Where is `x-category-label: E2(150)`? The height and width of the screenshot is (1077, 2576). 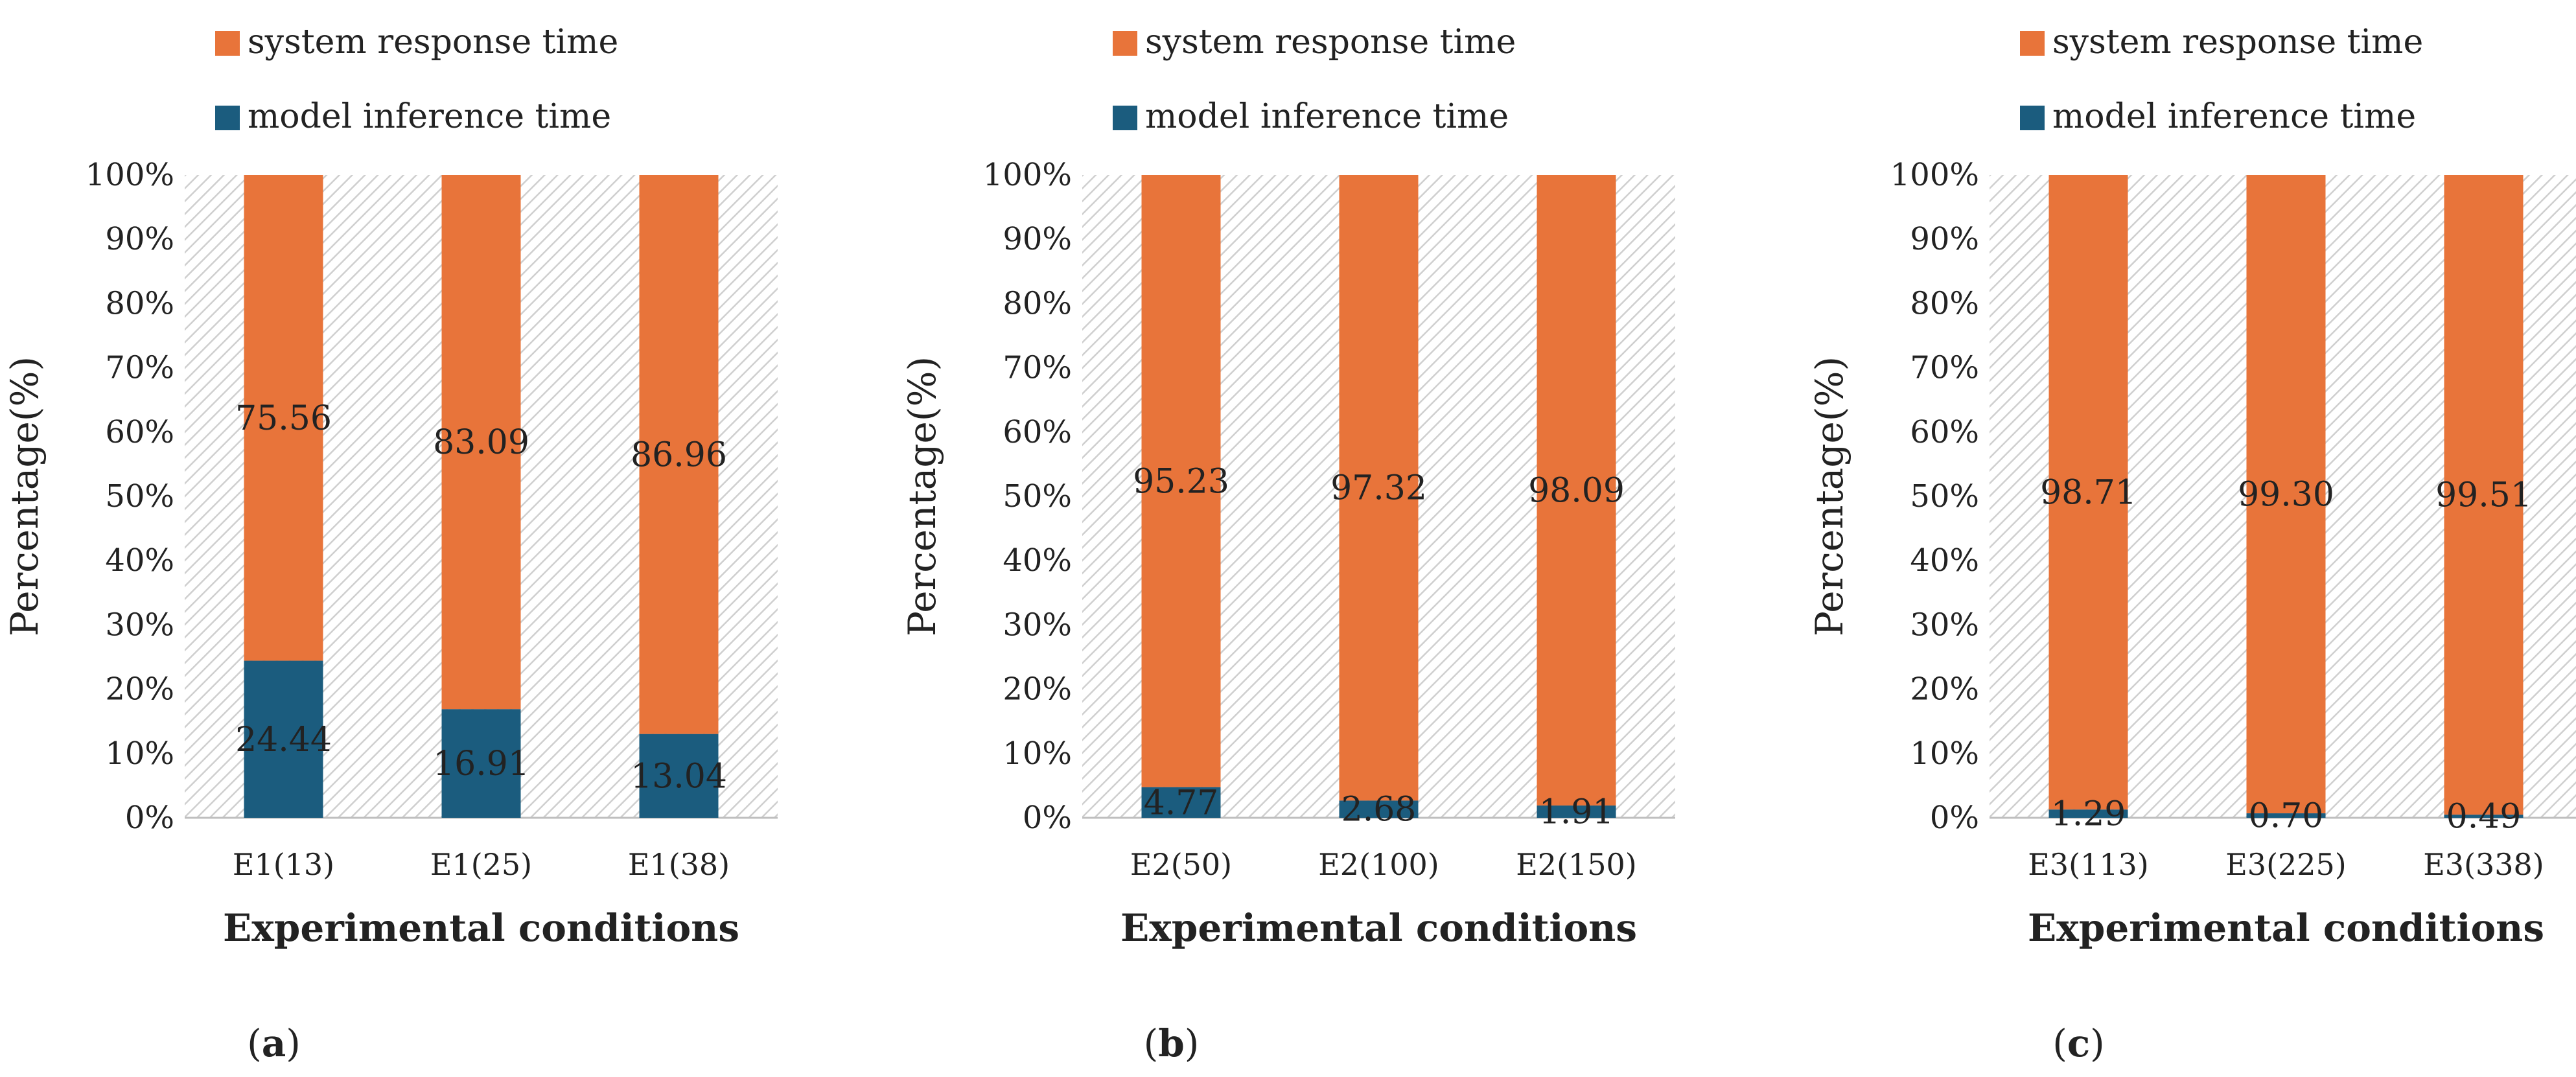 x-category-label: E2(150) is located at coordinates (1577, 864).